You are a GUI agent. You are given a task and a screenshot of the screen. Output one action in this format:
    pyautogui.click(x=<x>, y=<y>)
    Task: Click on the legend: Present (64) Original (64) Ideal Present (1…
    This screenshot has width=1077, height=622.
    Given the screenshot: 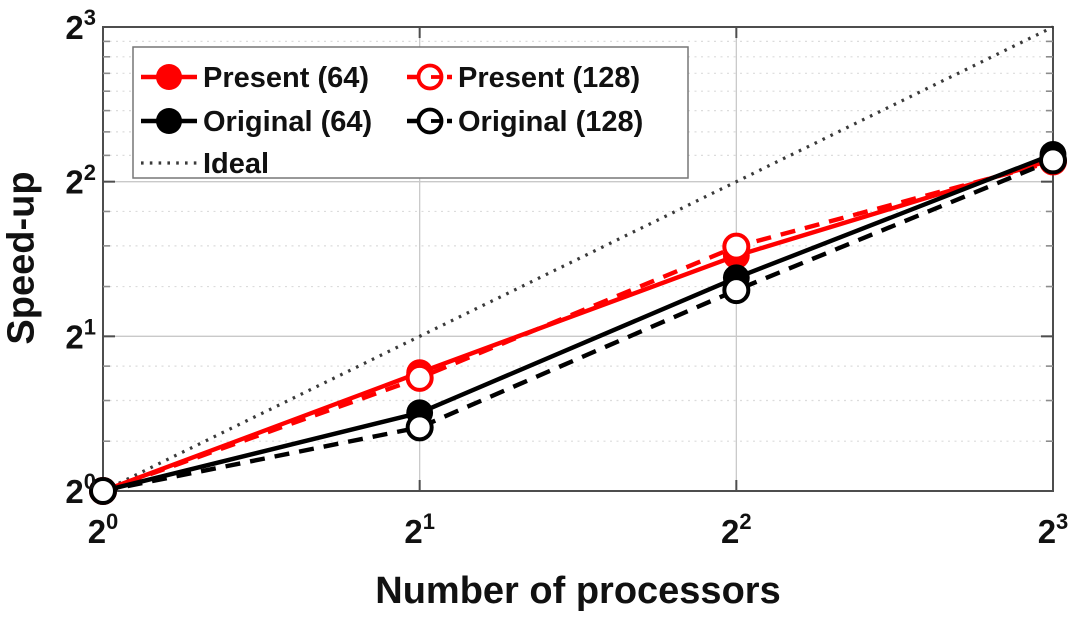 What is the action you would take?
    pyautogui.click(x=410, y=113)
    